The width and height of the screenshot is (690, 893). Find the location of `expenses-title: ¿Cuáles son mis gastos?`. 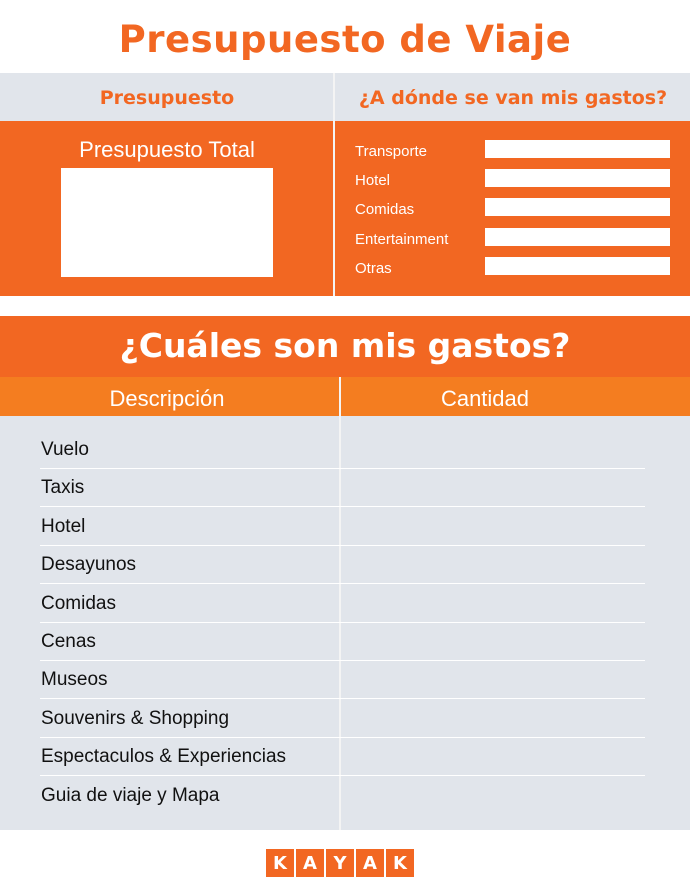

expenses-title: ¿Cuáles son mis gastos? is located at coordinates (345, 345).